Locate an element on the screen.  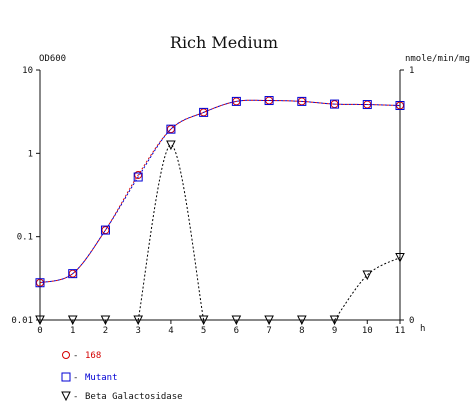
x-tick-label: 11 is located at coordinates (400, 331).